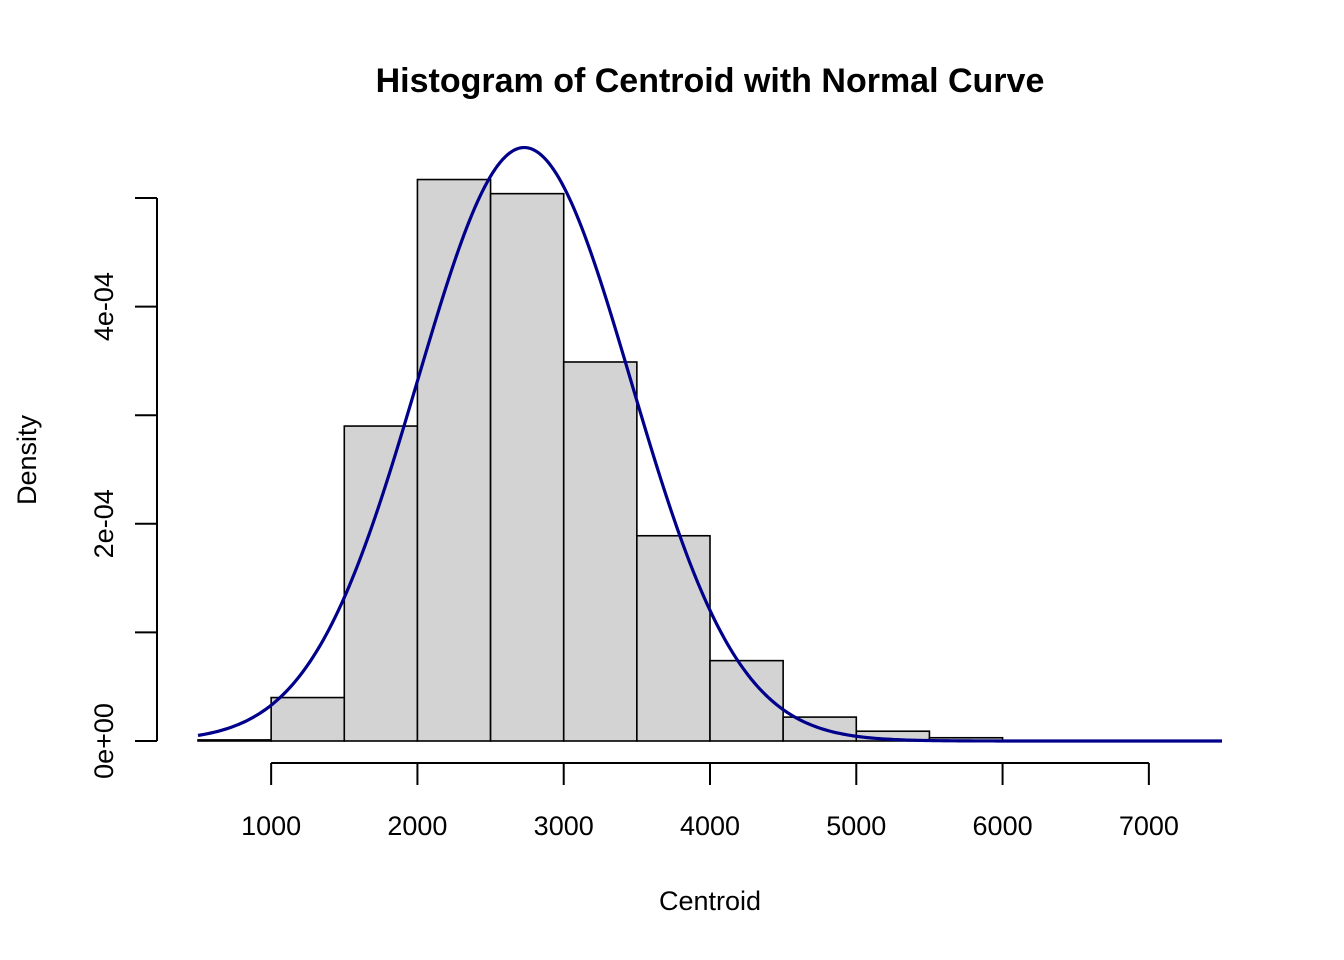 This screenshot has width=1344, height=960. What do you see at coordinates (564, 826) in the screenshot?
I see `x-tick-label: 3000` at bounding box center [564, 826].